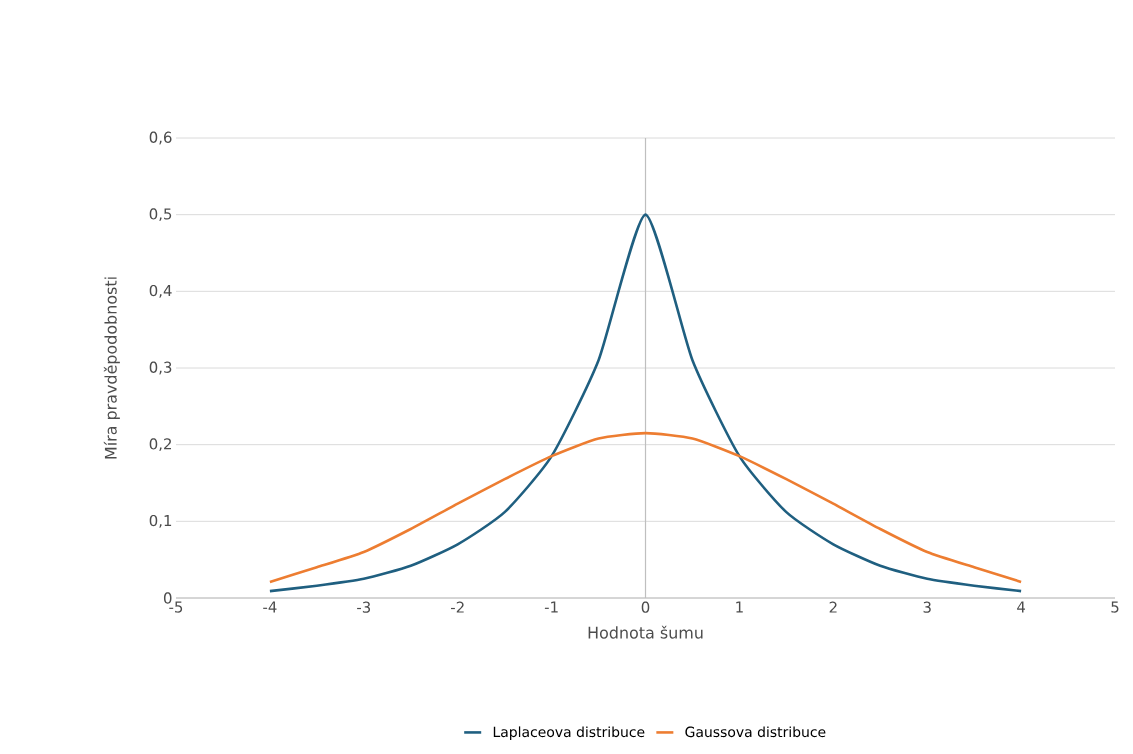 This screenshot has width=1133, height=754. I want to click on x-tick-label: 1, so click(739, 607).